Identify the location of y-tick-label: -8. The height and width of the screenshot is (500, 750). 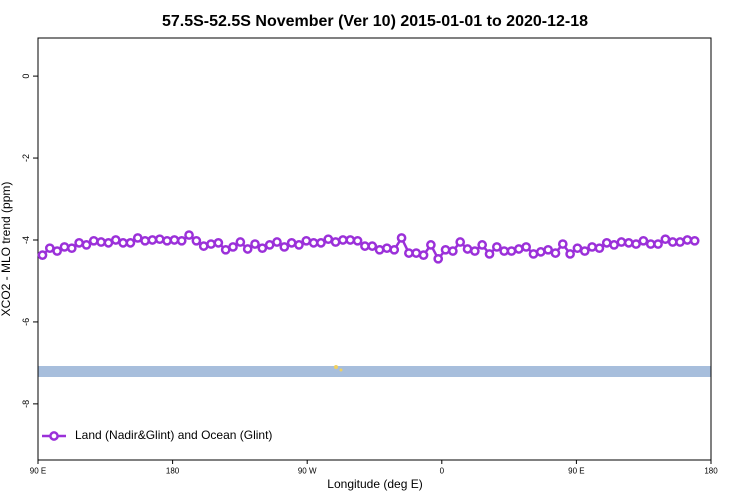
(26, 404).